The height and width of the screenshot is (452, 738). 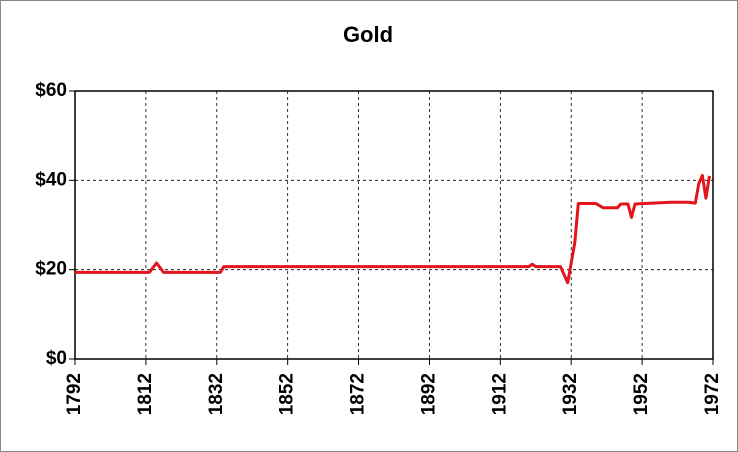 I want to click on x-tick-label: 1812, so click(x=145, y=394).